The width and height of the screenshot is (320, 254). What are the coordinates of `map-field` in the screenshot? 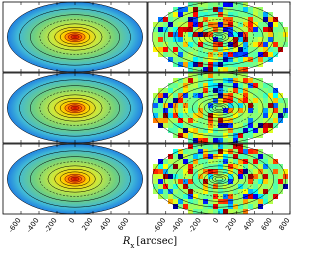 It's located at (75, 108).